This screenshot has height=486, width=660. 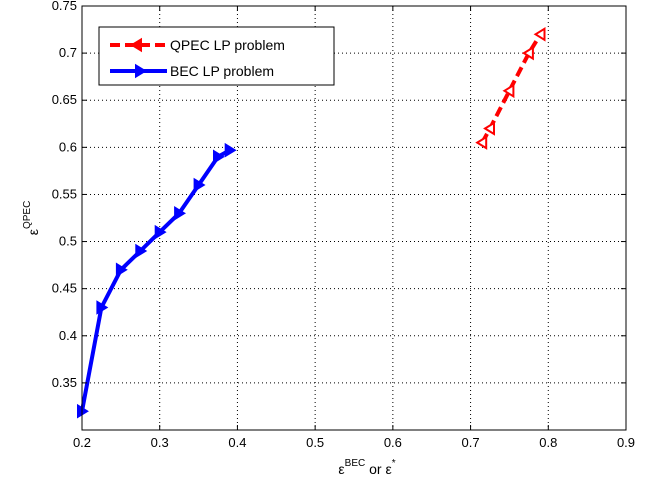 I want to click on x-tick-label: 0.9, so click(x=626, y=442).